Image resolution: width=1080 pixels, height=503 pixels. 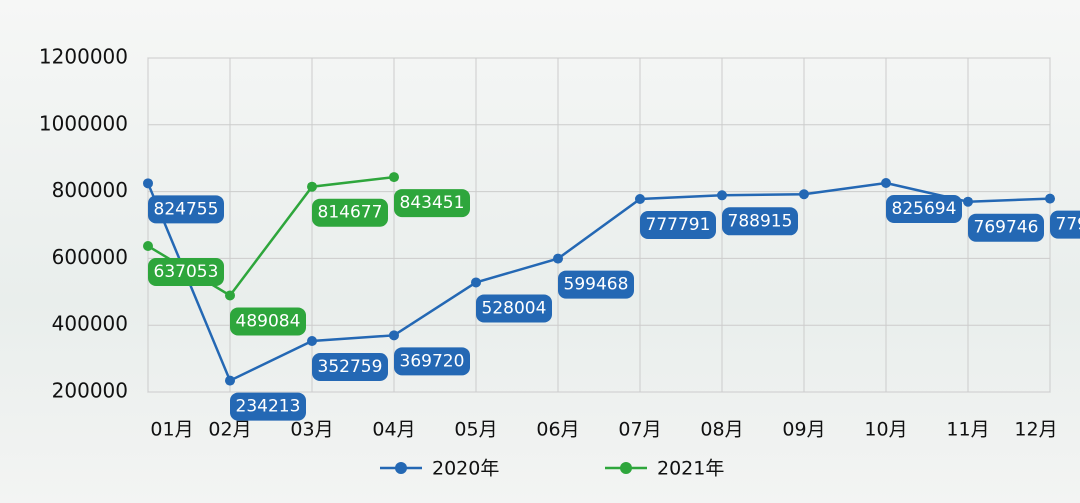 I want to click on data-label: 788915, so click(x=760, y=221).